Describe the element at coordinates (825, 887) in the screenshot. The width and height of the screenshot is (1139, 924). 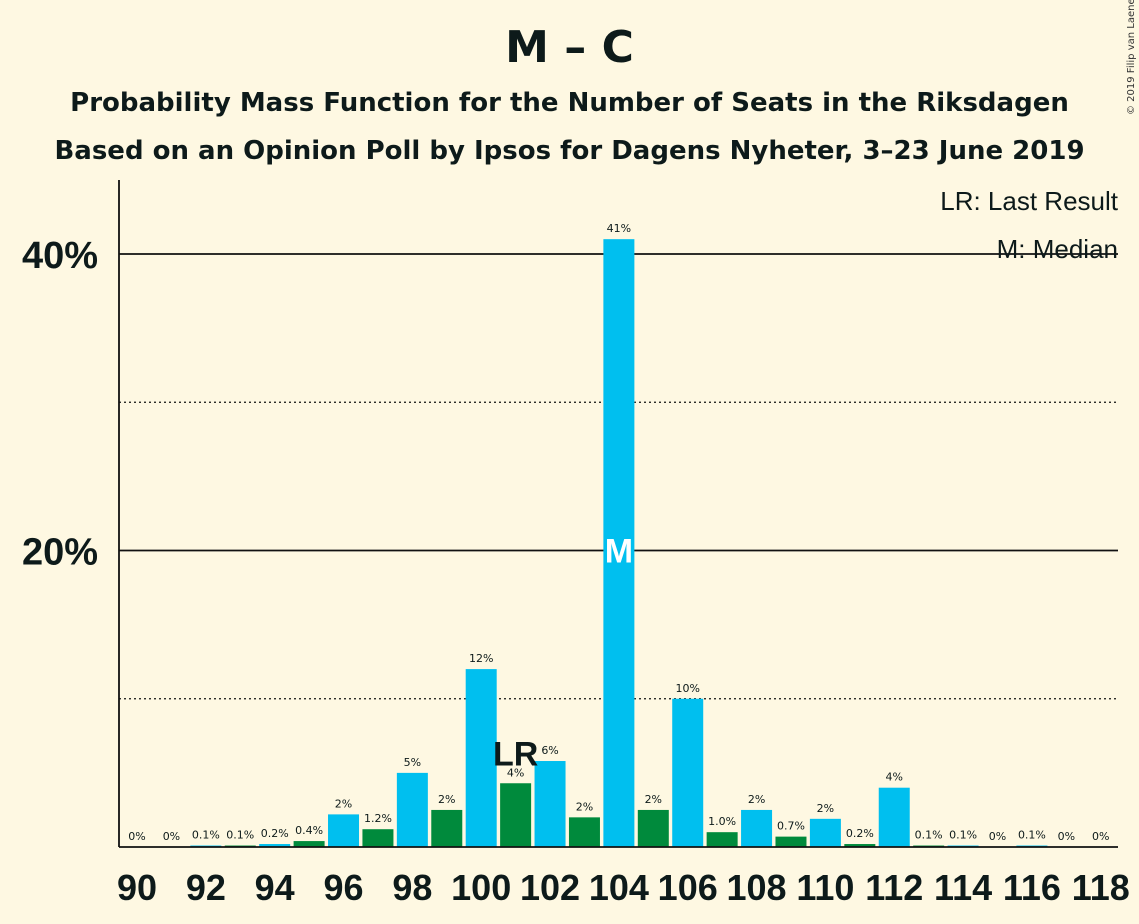
I see `x-tick-label: 110` at that location.